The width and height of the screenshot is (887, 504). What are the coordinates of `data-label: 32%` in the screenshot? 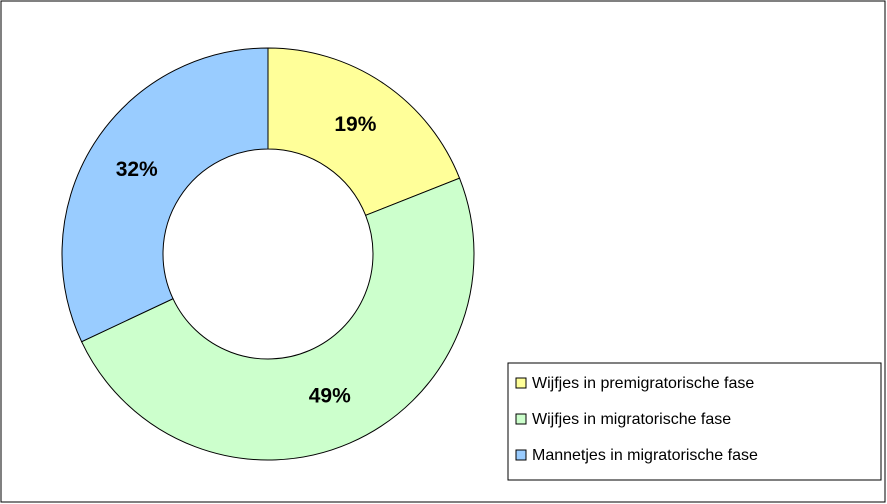 It's located at (137, 169).